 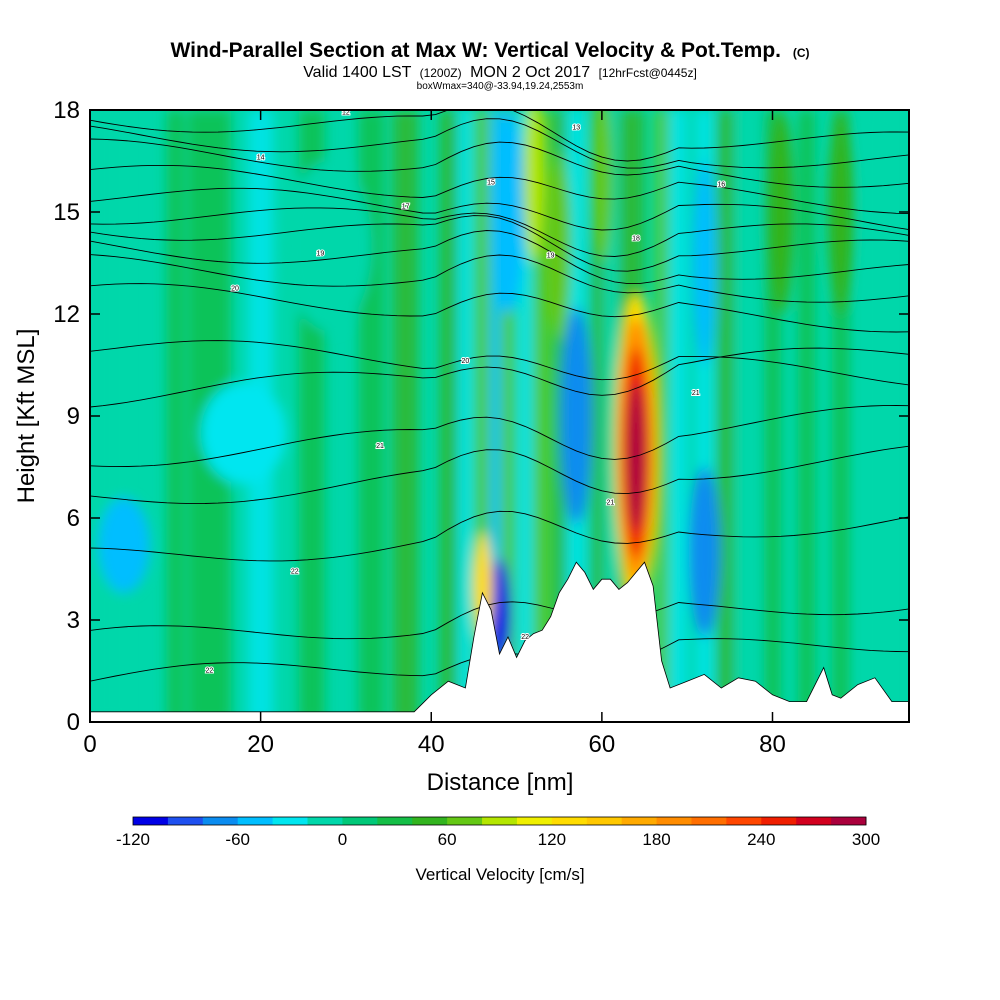 I want to click on colorbar-label: Vertical Velocity [cm/s], so click(x=499, y=874).